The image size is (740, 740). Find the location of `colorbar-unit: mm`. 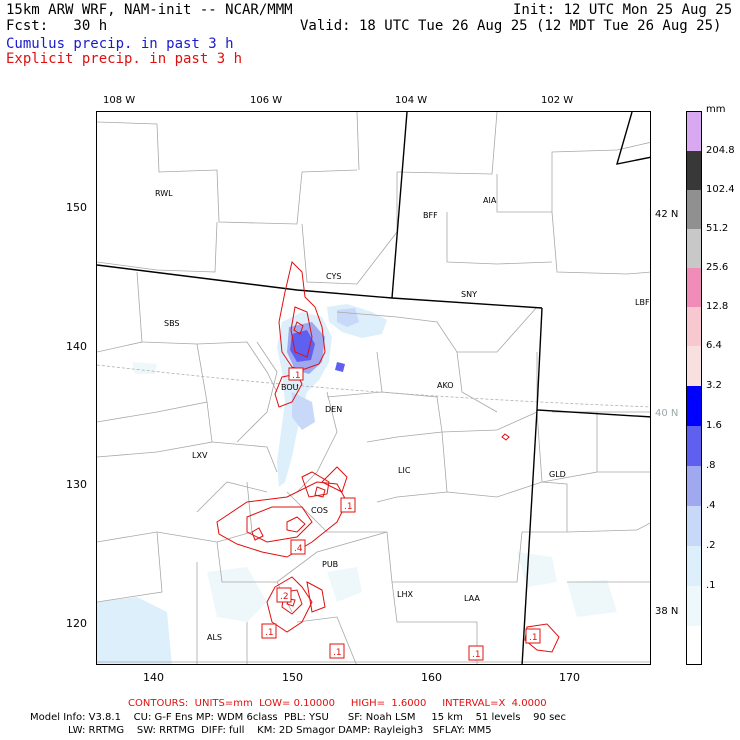

colorbar-unit: mm is located at coordinates (716, 109).